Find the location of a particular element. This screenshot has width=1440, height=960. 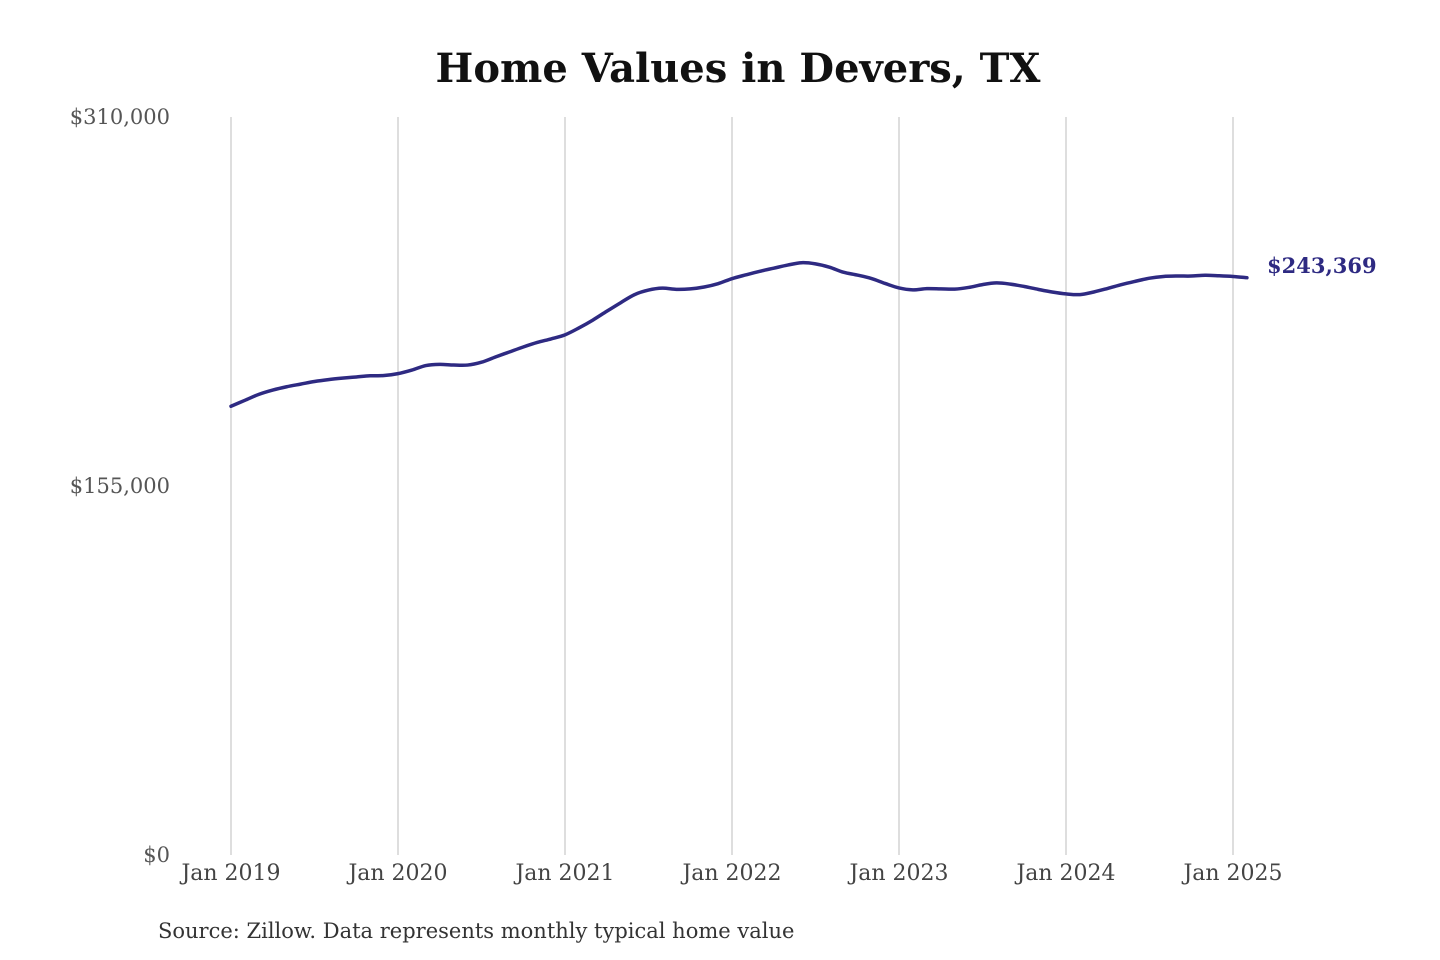

y-axis-tick-labels: $0 $155,000 $310,000 is located at coordinates (120, 486).